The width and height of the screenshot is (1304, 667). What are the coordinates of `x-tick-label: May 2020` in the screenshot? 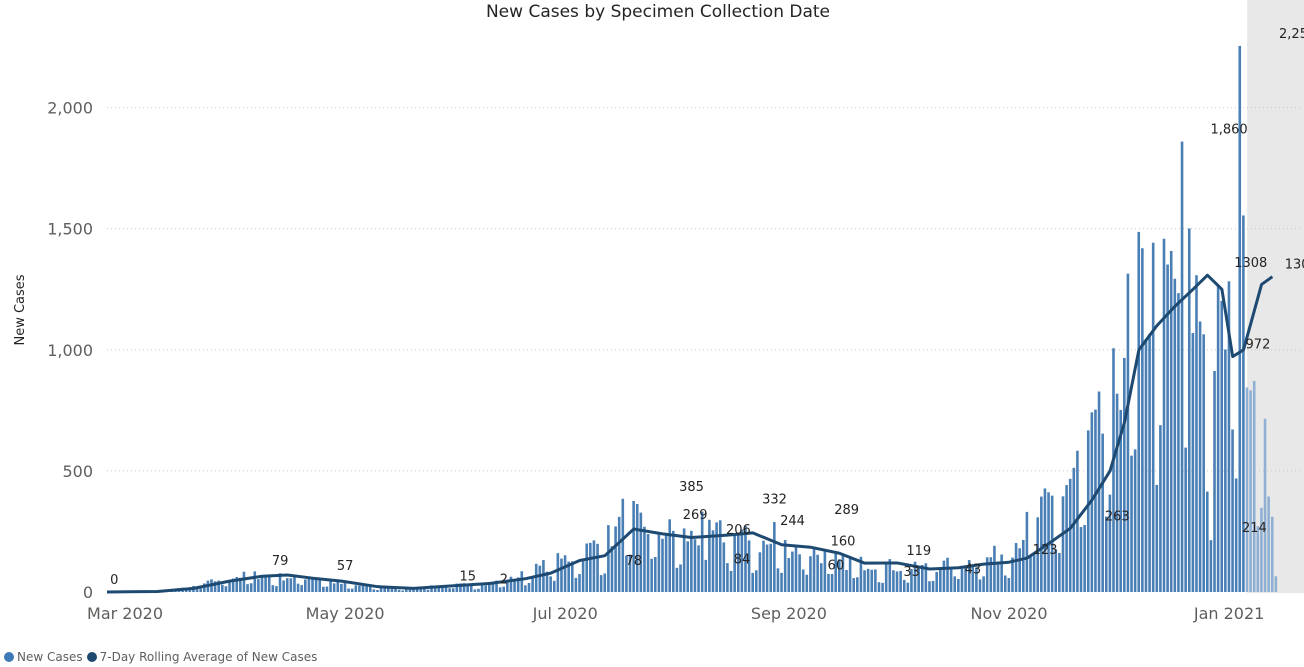 It's located at (345, 613).